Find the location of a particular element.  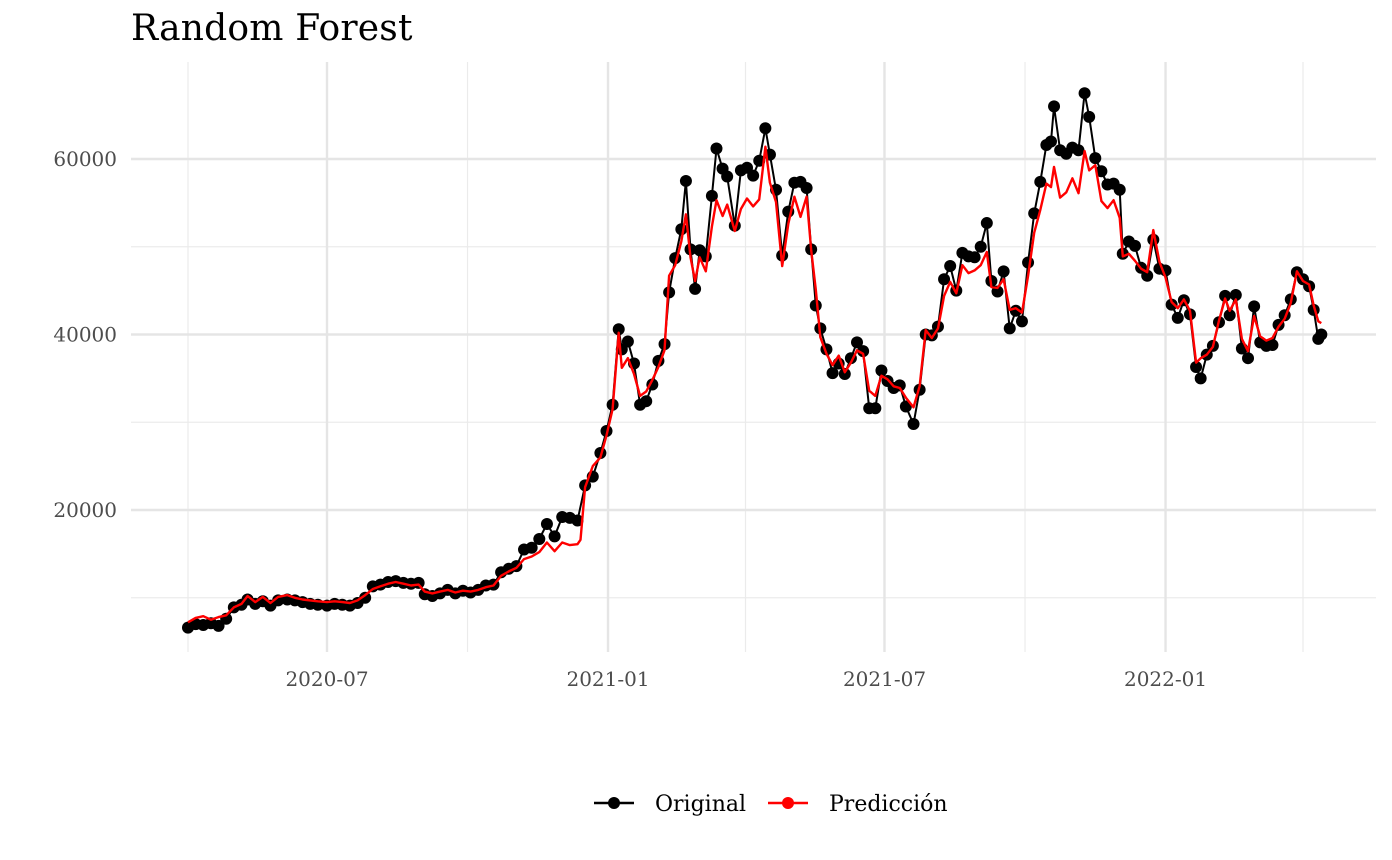

chart-title: Random Forest is located at coordinates (272, 28).